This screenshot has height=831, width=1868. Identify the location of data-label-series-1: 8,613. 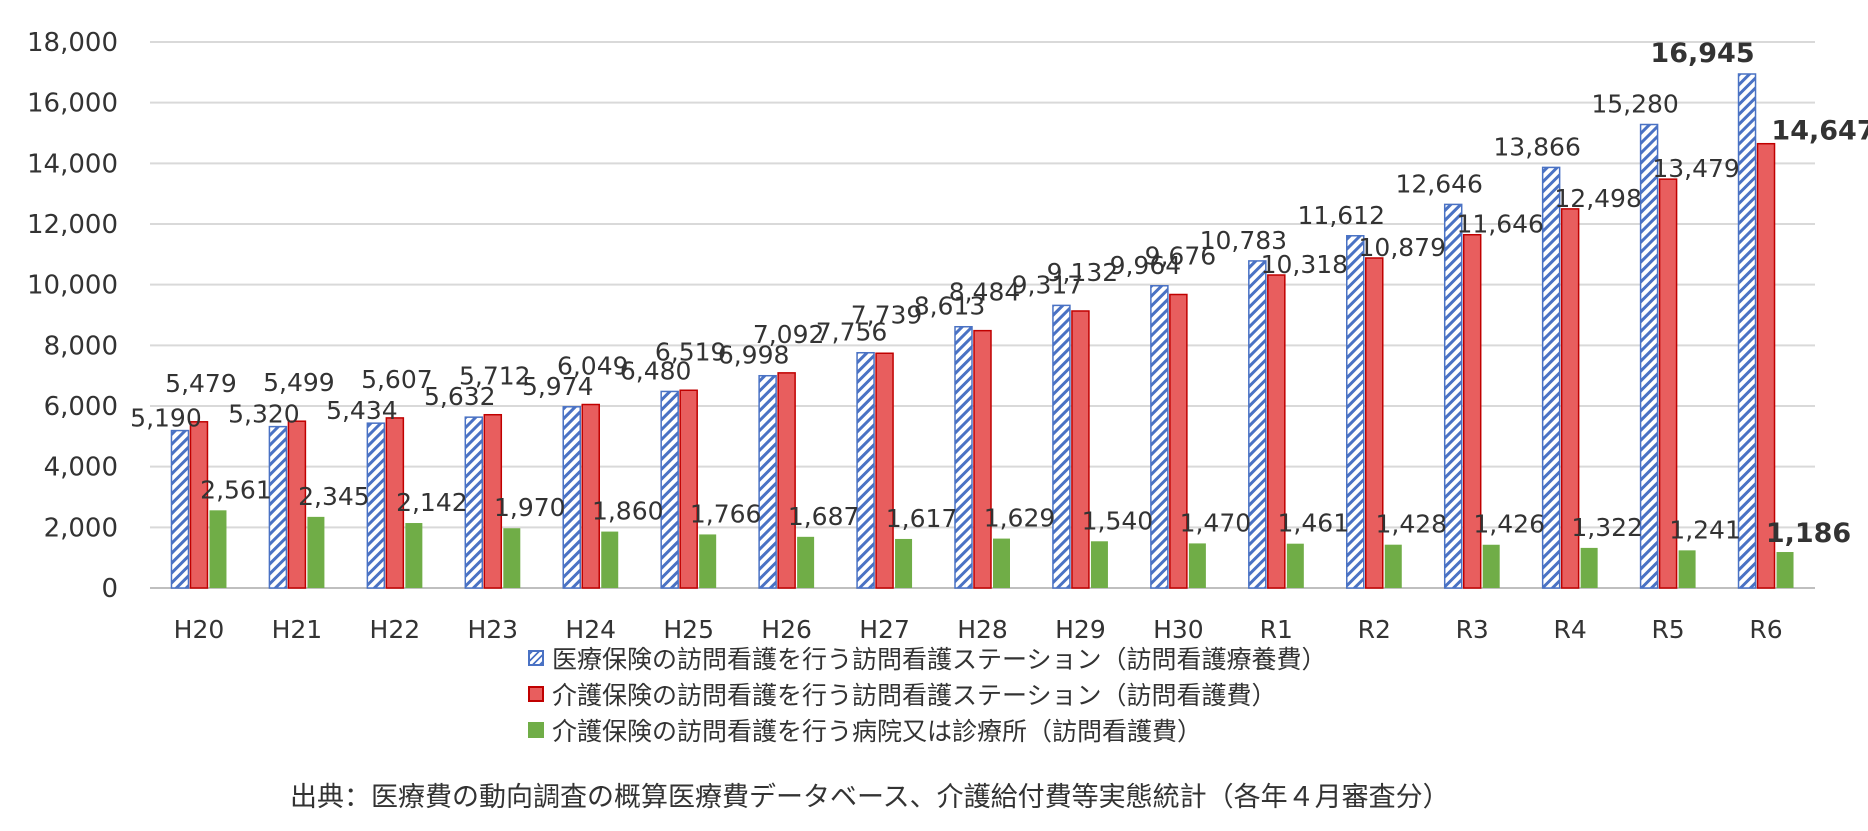
(950, 306).